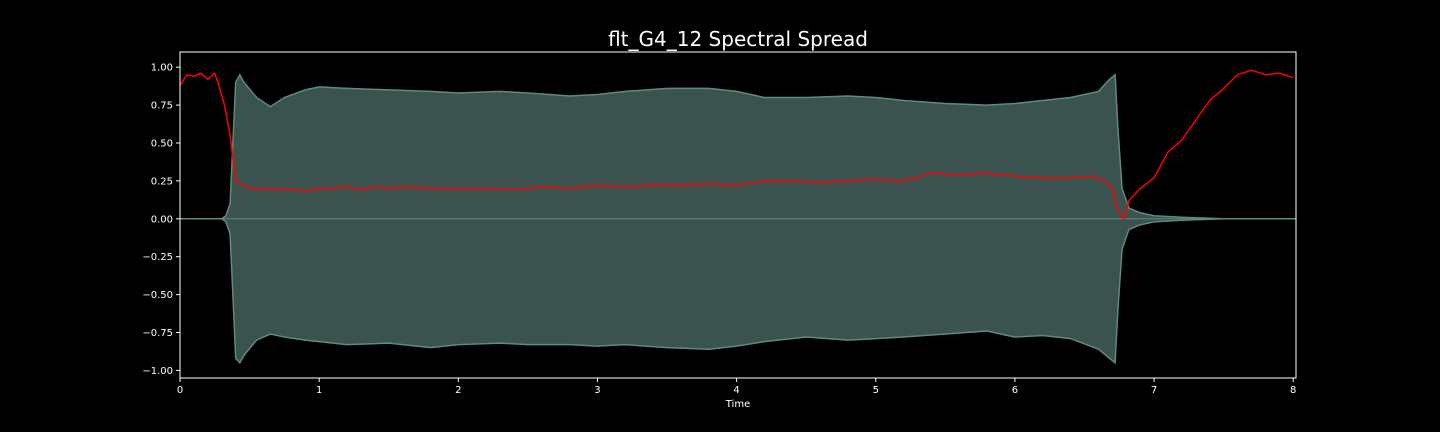  What do you see at coordinates (737, 404) in the screenshot?
I see `x-axis-label: Time` at bounding box center [737, 404].